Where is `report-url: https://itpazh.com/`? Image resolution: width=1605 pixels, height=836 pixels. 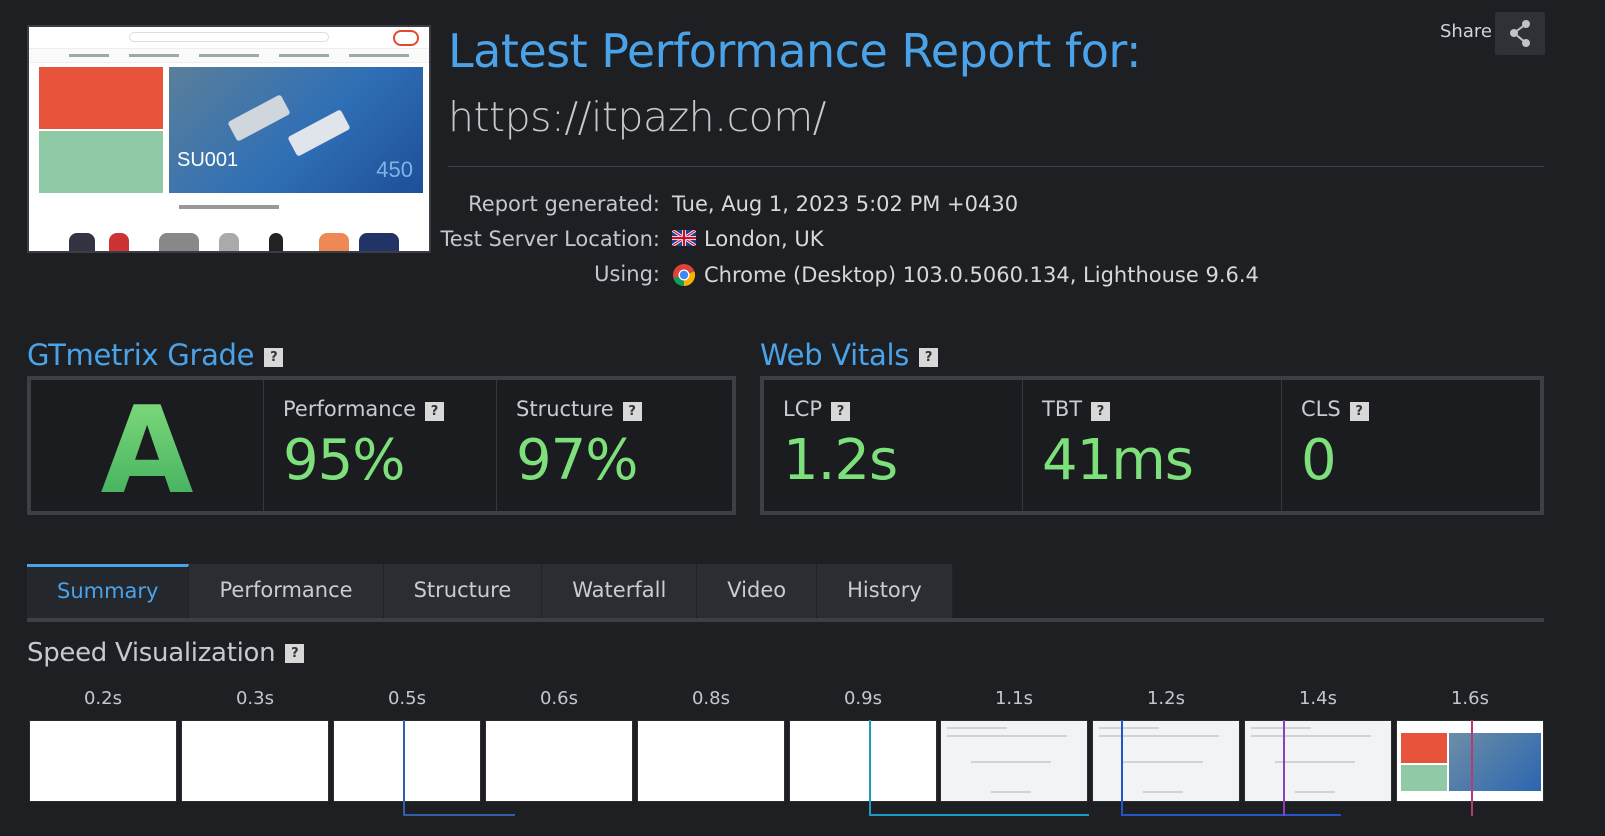
report-url: https://itpazh.com/ is located at coordinates (637, 117).